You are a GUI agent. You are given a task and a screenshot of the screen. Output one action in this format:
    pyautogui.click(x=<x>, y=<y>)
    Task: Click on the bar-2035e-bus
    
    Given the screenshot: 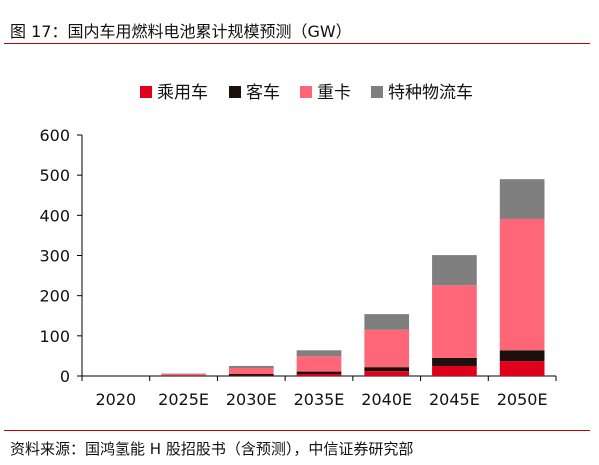 What is the action you would take?
    pyautogui.click(x=319, y=372)
    